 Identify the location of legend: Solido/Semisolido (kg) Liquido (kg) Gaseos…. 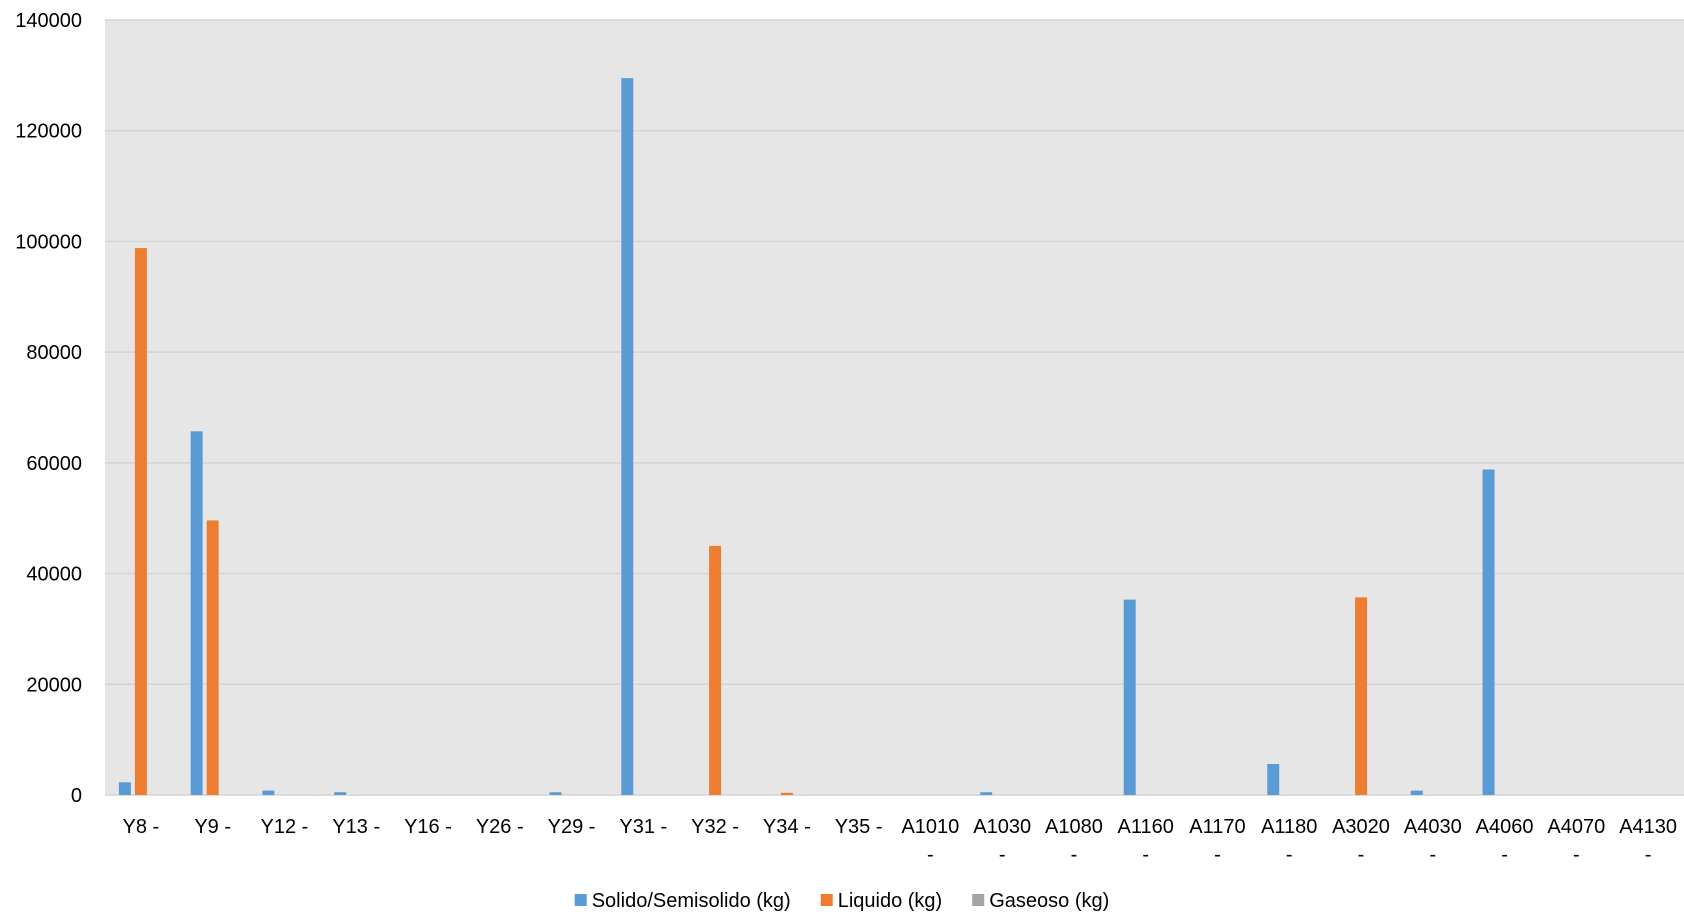
(841, 901).